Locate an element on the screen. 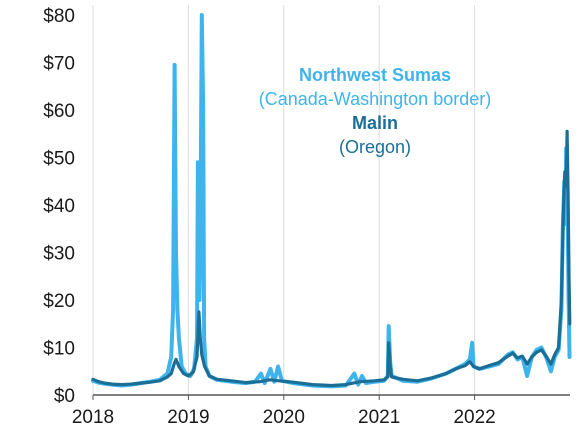 Image resolution: width=585 pixels, height=440 pixels. y-axis-ticks: $0 $10 $20 $30 $40 $50 $60 $70 $80 is located at coordinates (59, 206).